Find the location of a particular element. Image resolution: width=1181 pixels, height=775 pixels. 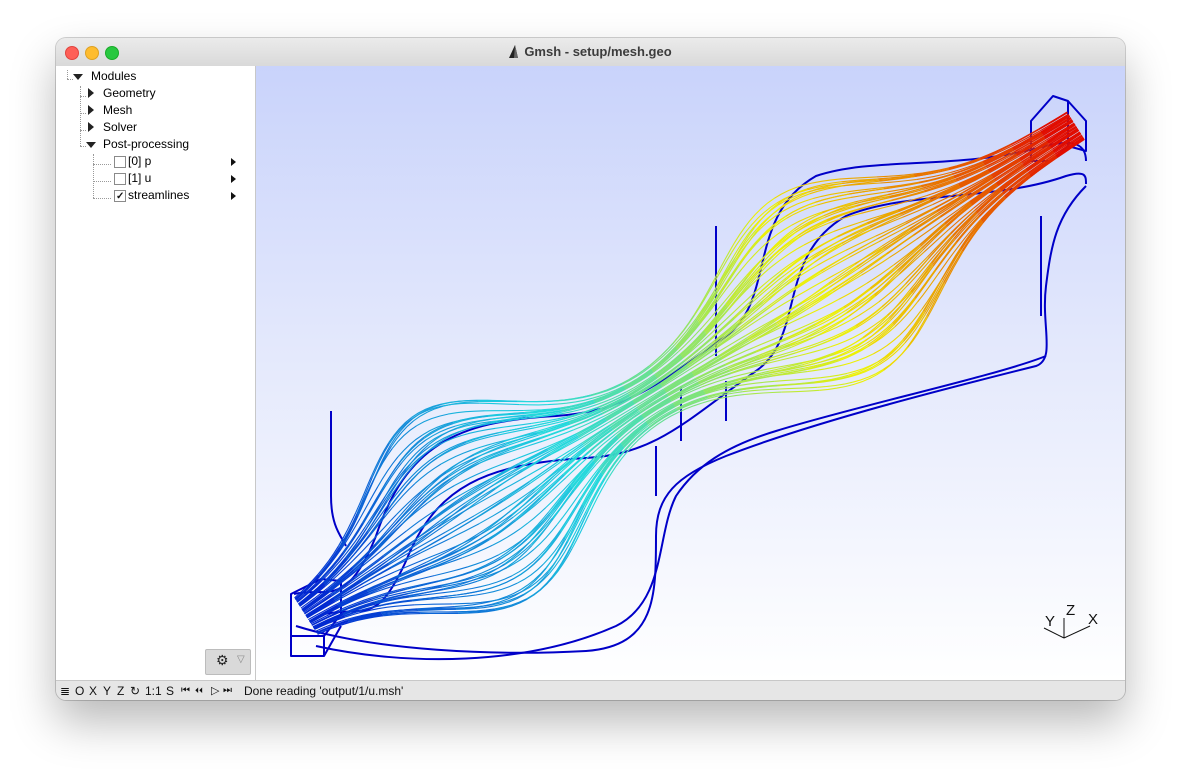

select-button: S is located at coordinates (170, 691).